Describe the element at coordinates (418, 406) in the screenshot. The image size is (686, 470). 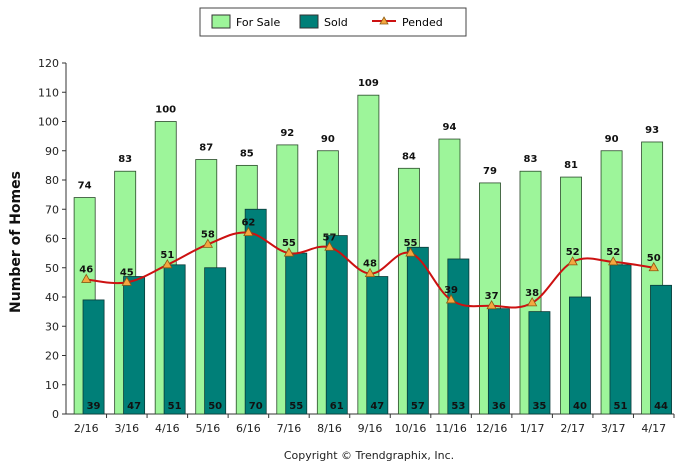
I see `label-sold: 57` at that location.